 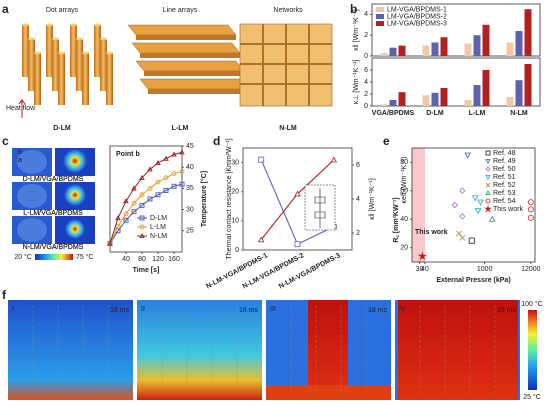 I want to click on legend-label: L-LM, so click(x=158, y=227).